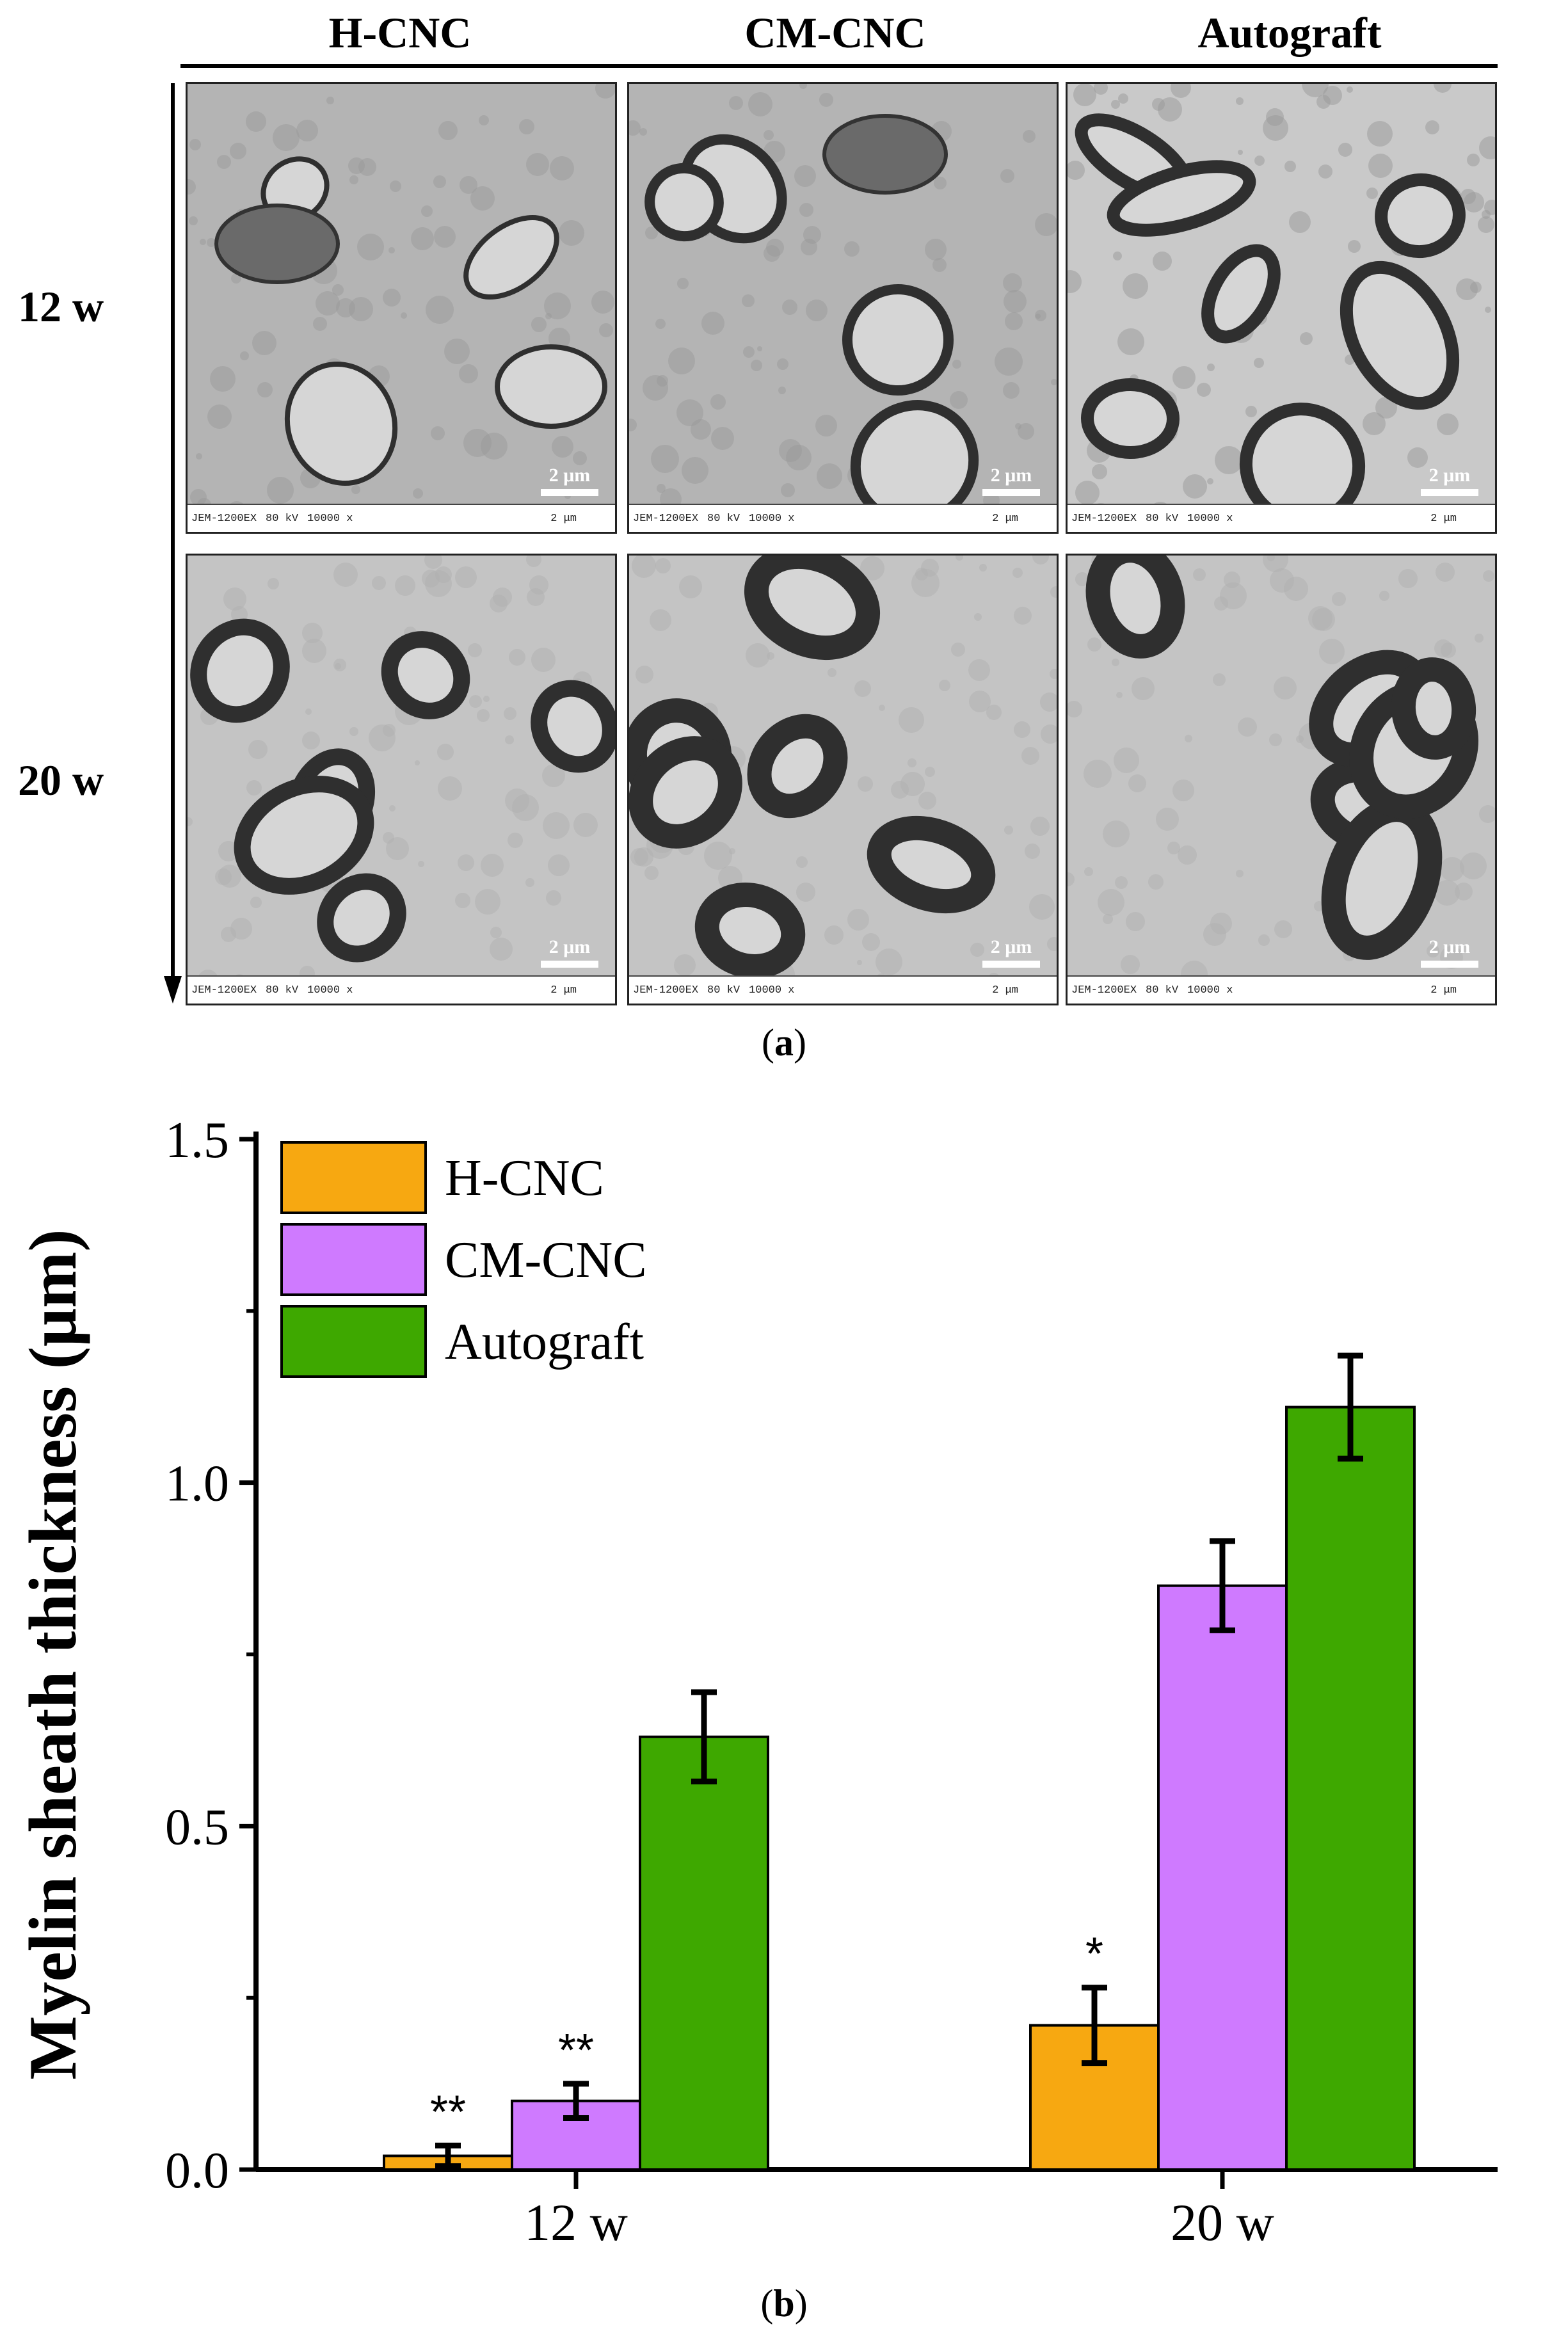 This screenshot has height=2336, width=1568. What do you see at coordinates (401, 308) in the screenshot?
I see `tem-panel-h-cnc-12-w: 2 μm JEM-1200EX 80 kV 10000 x 2 μm` at bounding box center [401, 308].